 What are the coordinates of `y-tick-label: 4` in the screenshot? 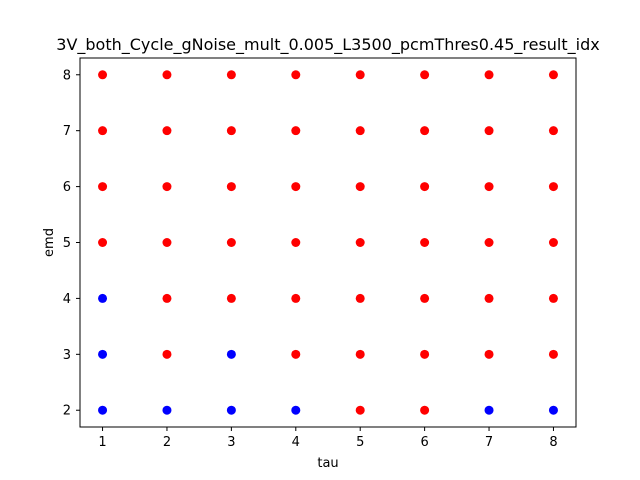 It's located at (67, 299).